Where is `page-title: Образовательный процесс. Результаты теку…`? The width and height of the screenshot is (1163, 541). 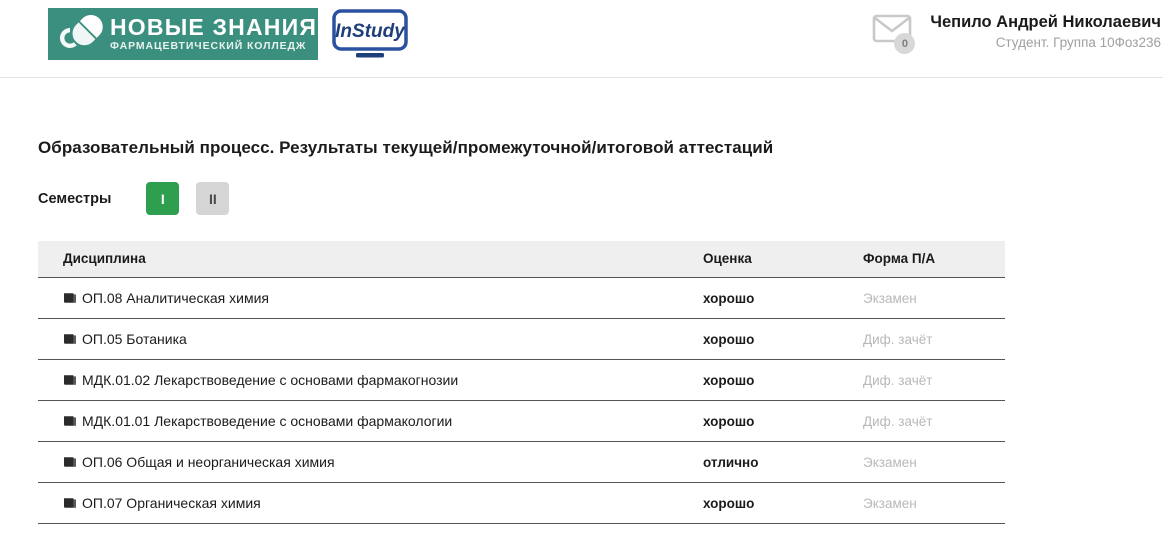 page-title: Образовательный процесс. Результаты теку… is located at coordinates (406, 147).